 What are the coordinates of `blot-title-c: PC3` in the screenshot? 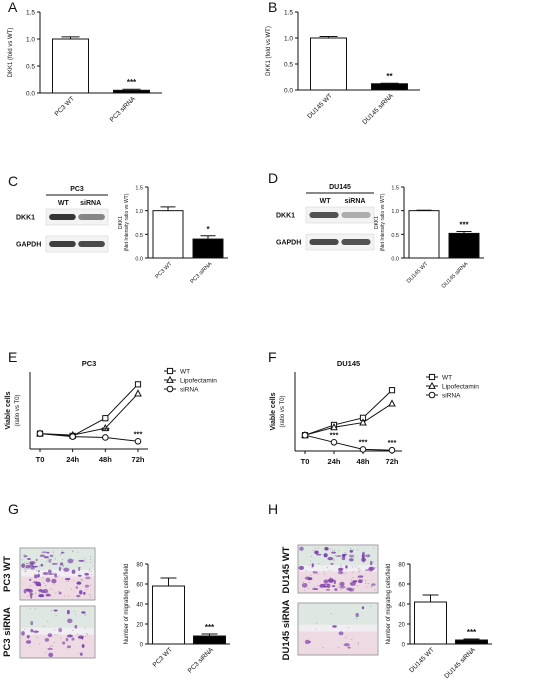 It's located at (77, 189).